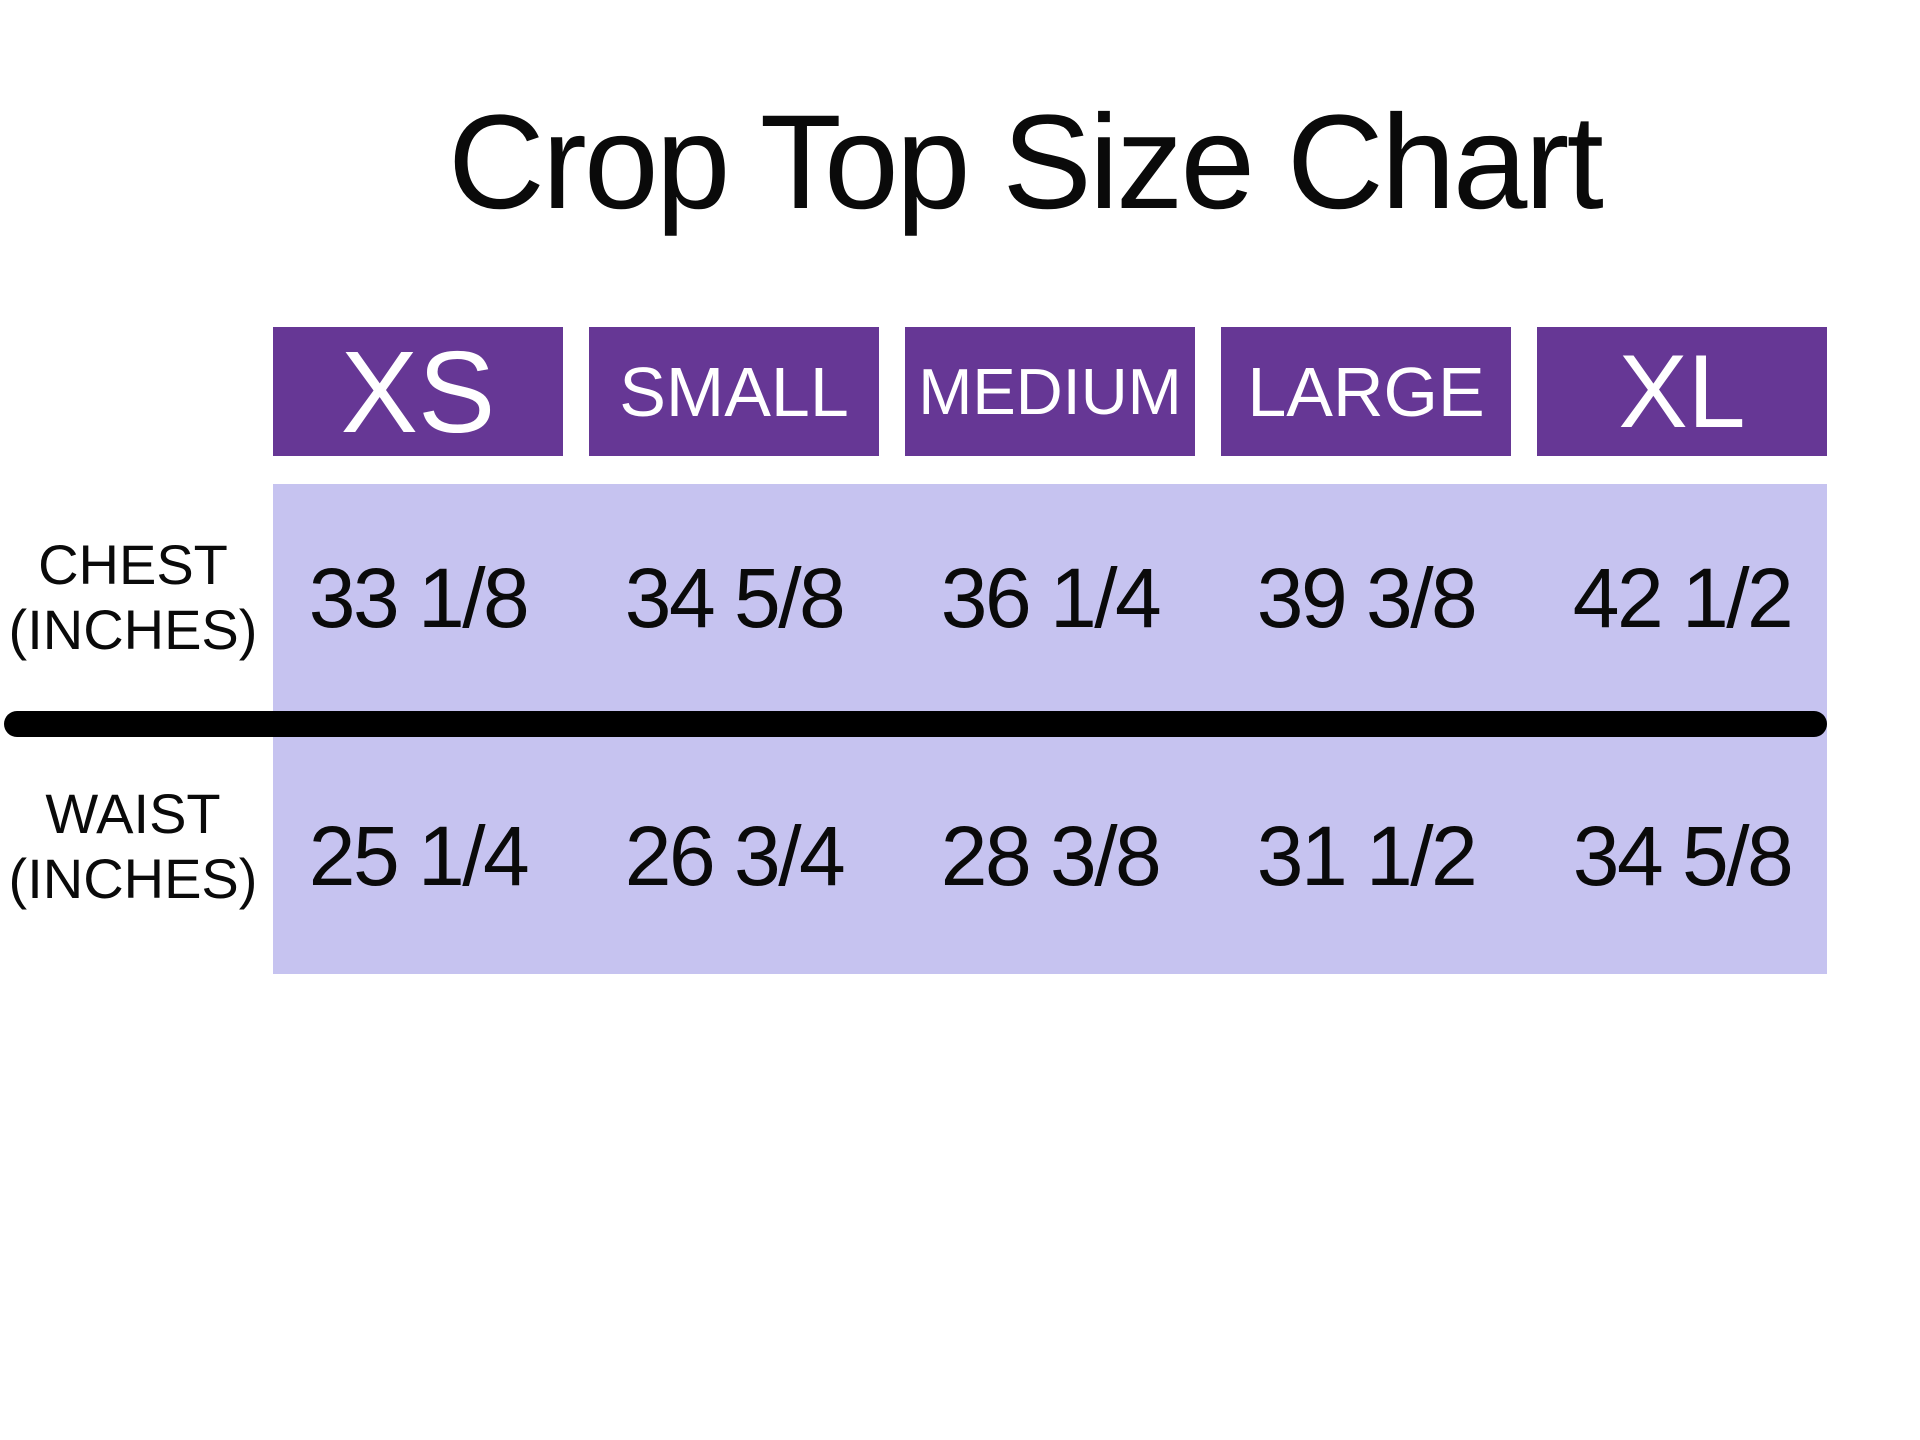  What do you see at coordinates (133, 629) in the screenshot?
I see `row-label-chest-line2: (INCHES)` at bounding box center [133, 629].